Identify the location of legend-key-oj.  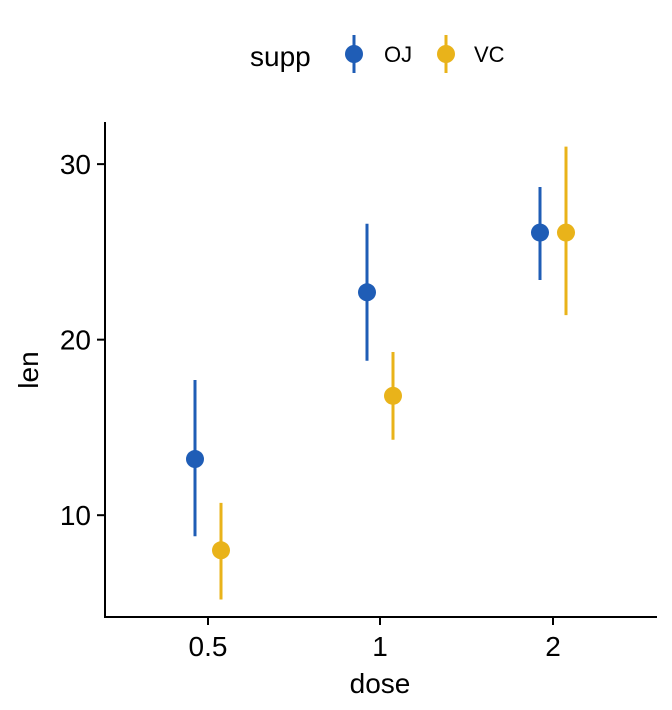
(354, 54).